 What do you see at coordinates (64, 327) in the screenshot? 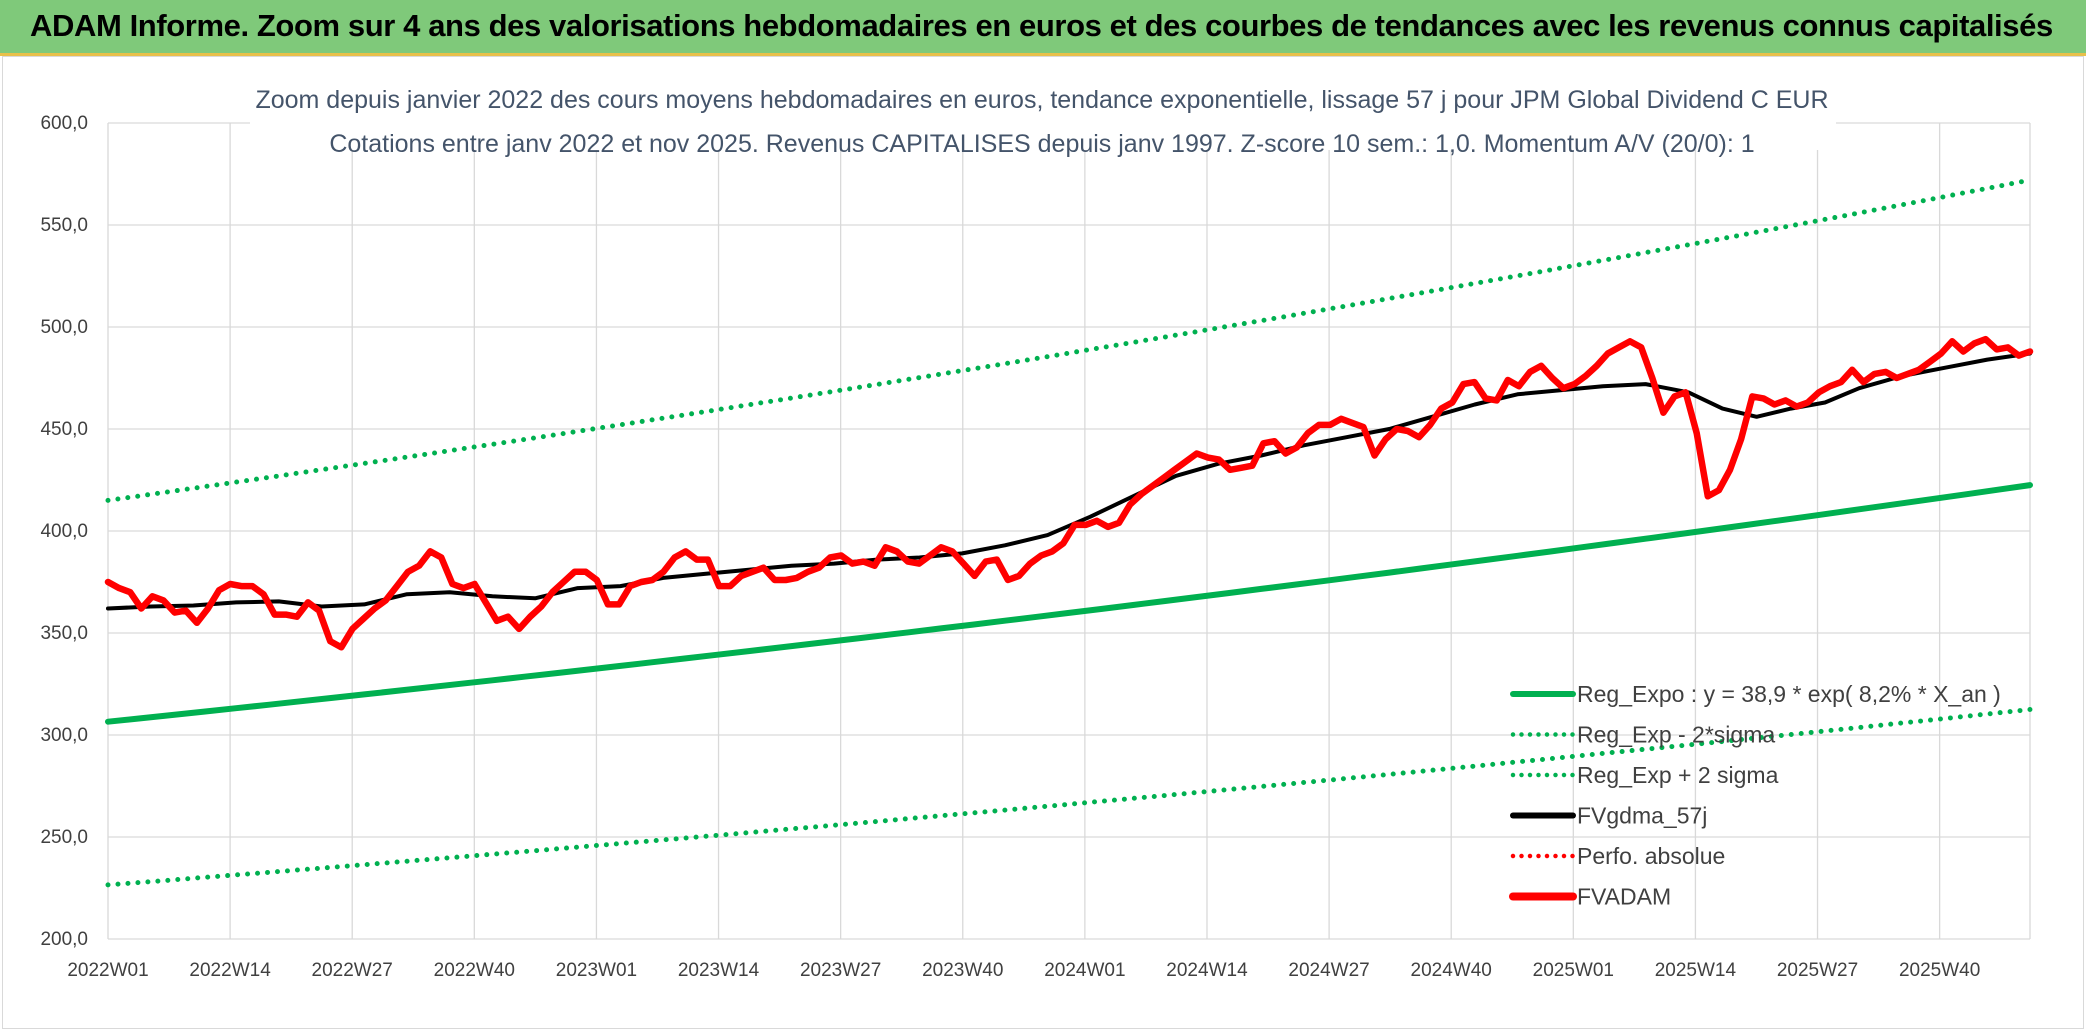
I see `y-tick-label: 500,0` at bounding box center [64, 327].